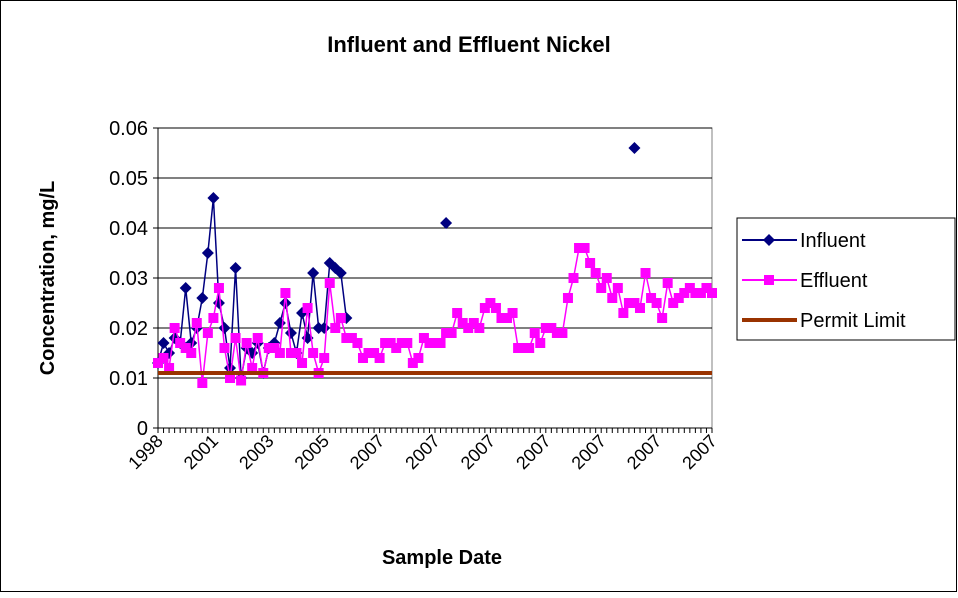 This screenshot has width=958, height=598. What do you see at coordinates (142, 429) in the screenshot?
I see `y-tick-label: 0` at bounding box center [142, 429].